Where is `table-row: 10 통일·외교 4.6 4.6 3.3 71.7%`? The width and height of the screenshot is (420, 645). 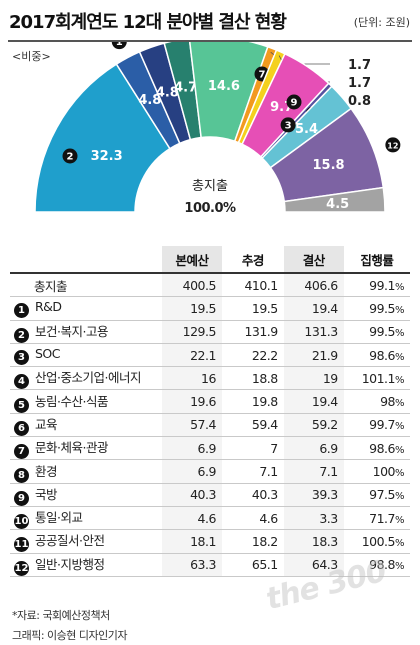
table-row: 10 통일·외교 4.6 4.6 3.3 71.7% is located at coordinates (210, 518).